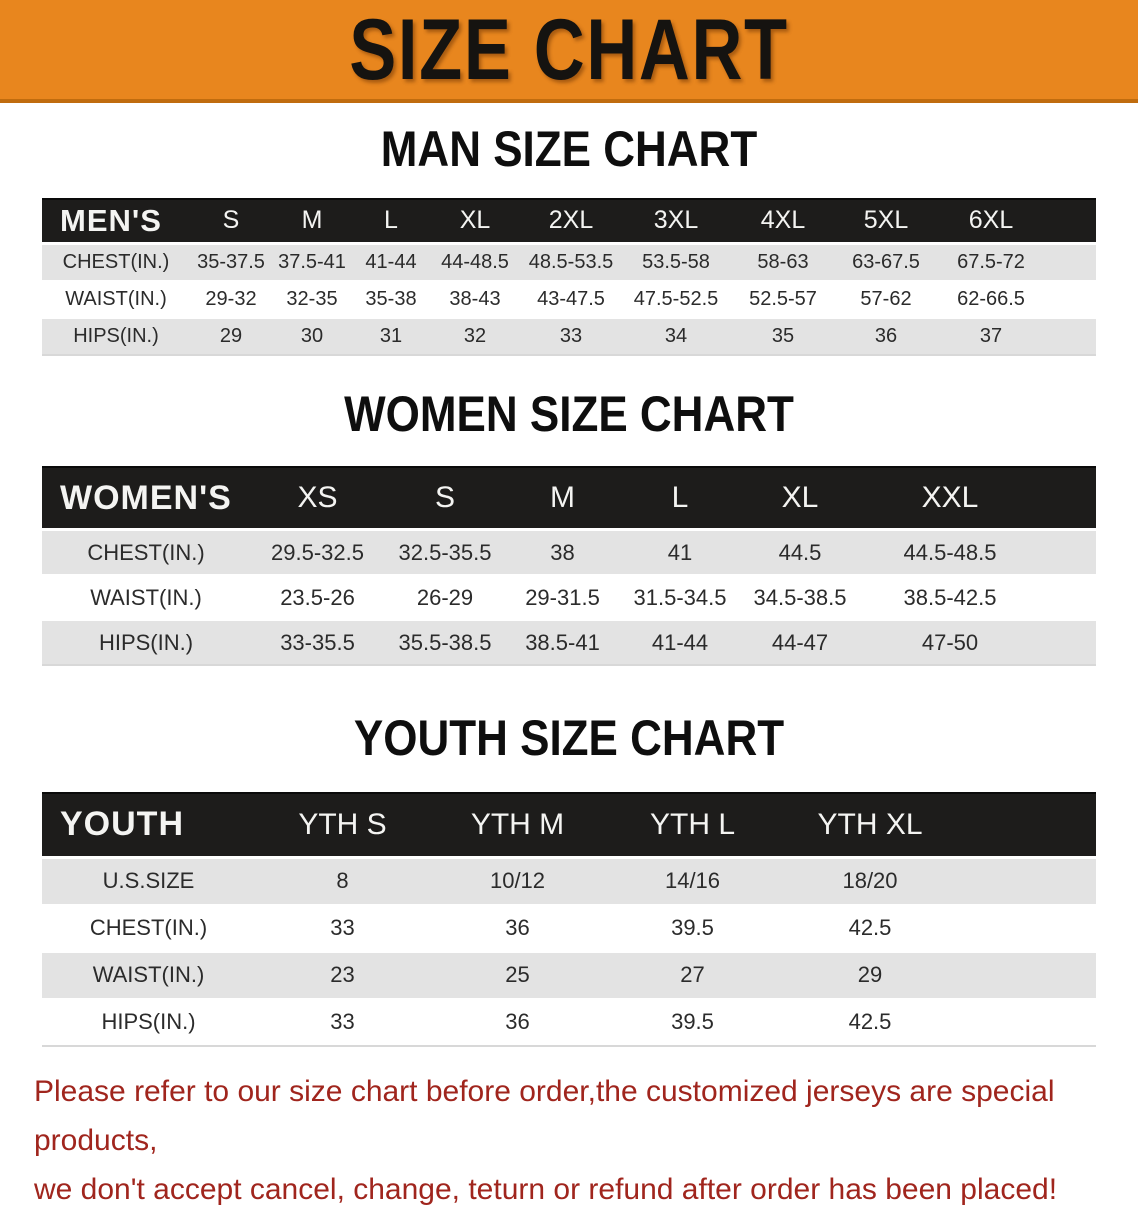 This screenshot has width=1138, height=1214. Describe the element at coordinates (886, 299) in the screenshot. I see `value-cell: 57-62` at that location.